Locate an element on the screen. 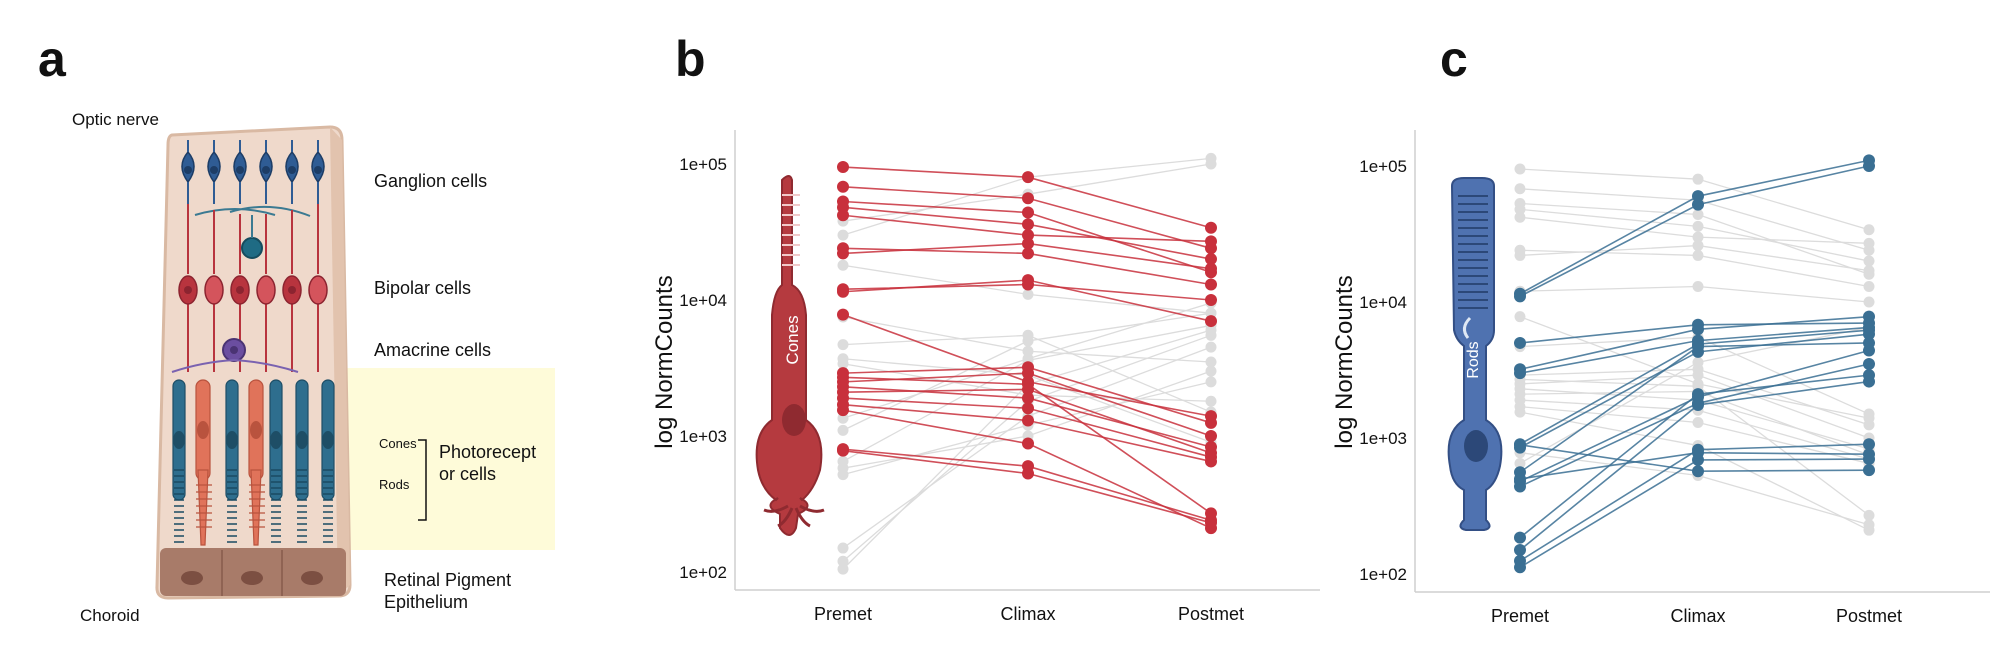 This screenshot has width=2000, height=668. label-amacrine-cells: Amacrine cells is located at coordinates (433, 350).